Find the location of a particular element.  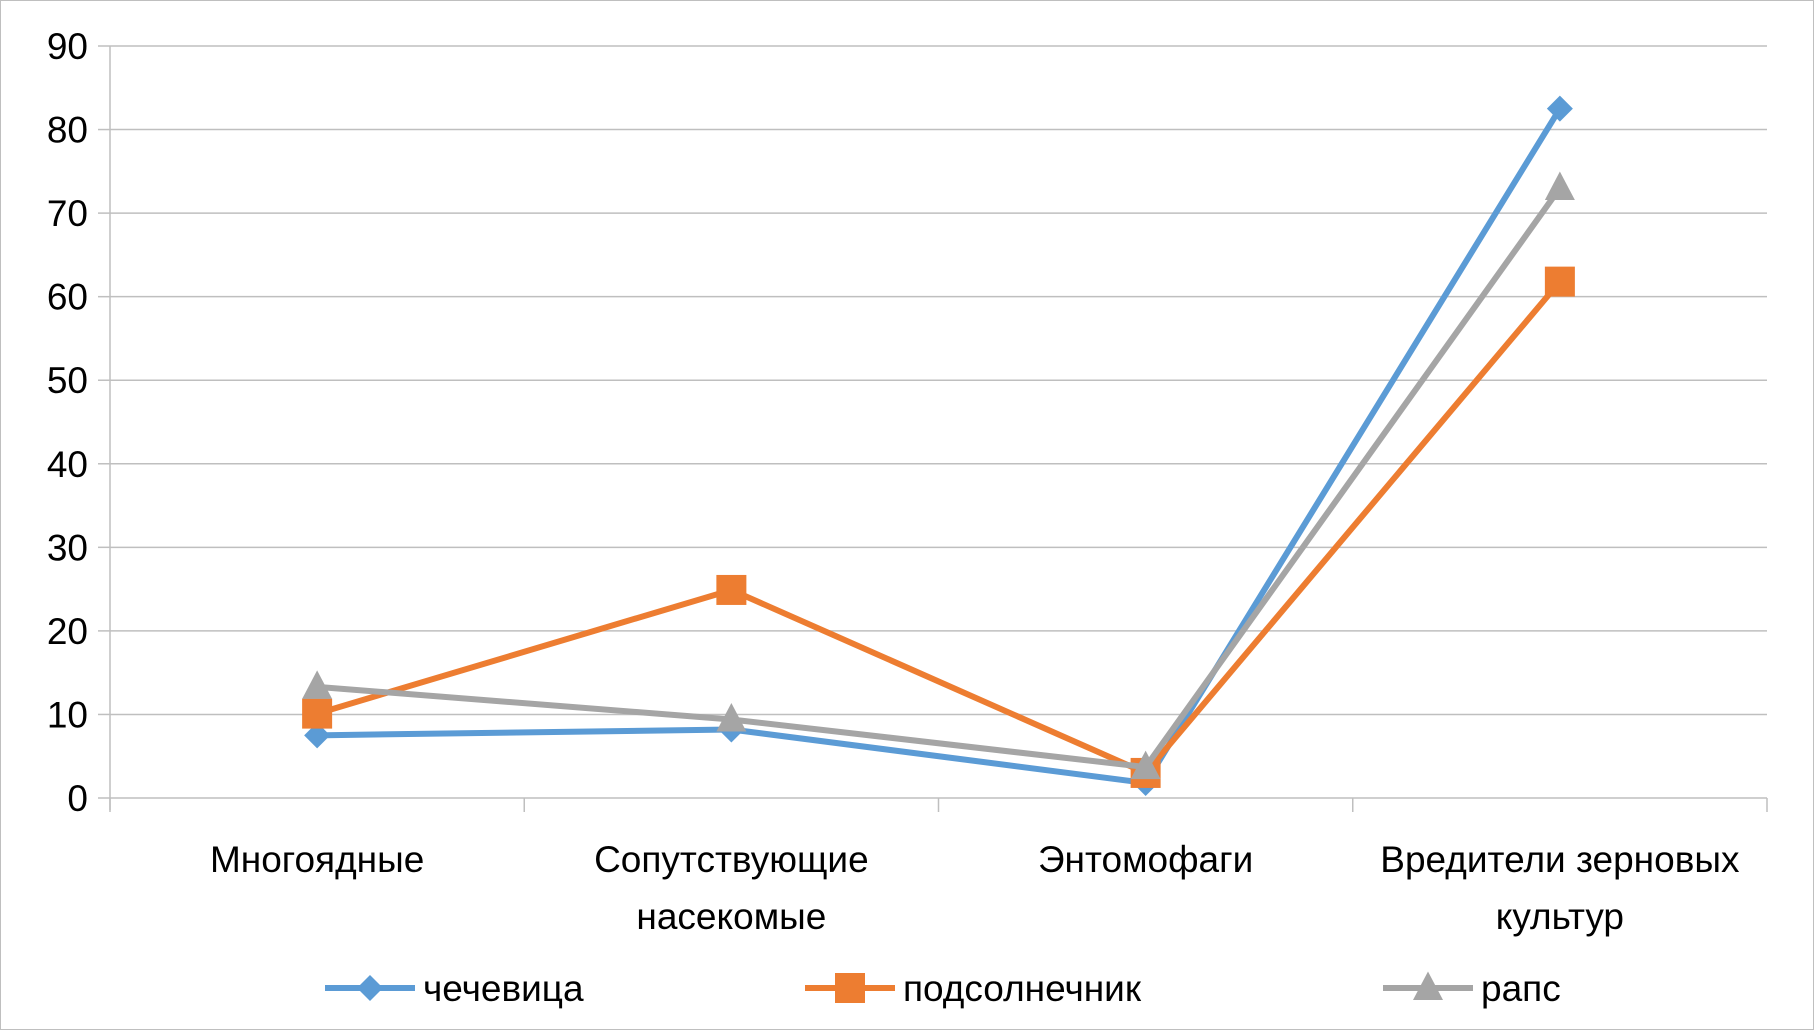

y-tick-label: 0 is located at coordinates (77, 798).